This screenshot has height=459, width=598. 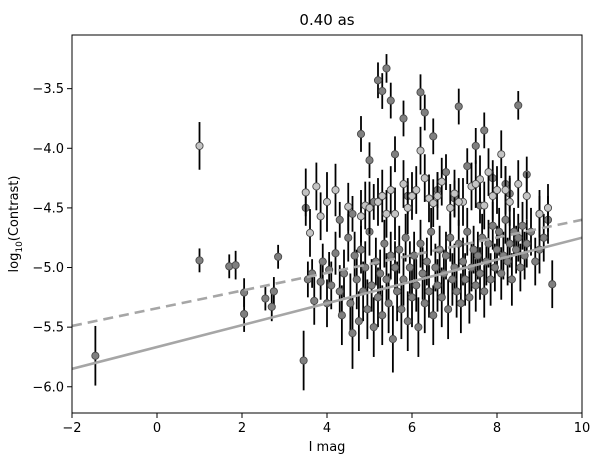 What do you see at coordinates (48, 149) in the screenshot?
I see `y-tick-label: −4.0` at bounding box center [48, 149].